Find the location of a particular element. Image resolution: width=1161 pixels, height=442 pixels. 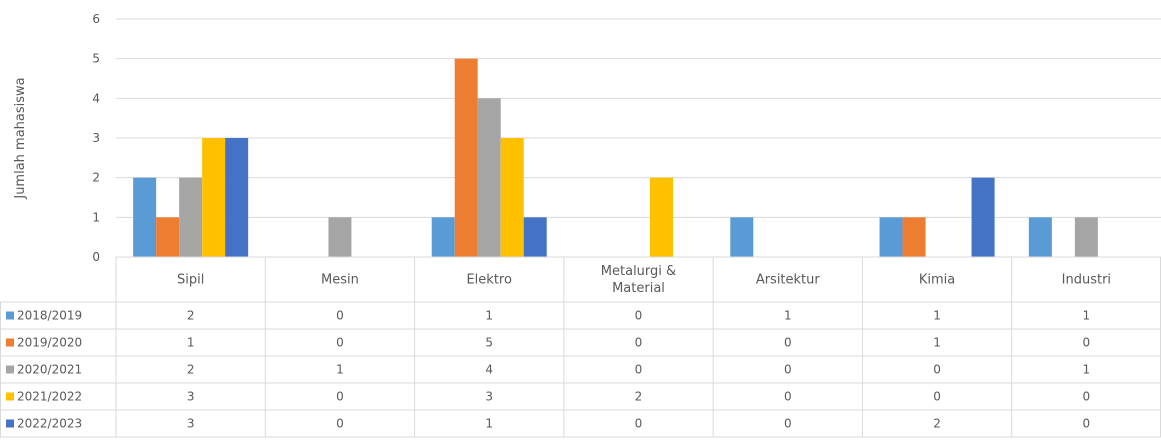

bar-2021-2022-sipil is located at coordinates (214, 197).